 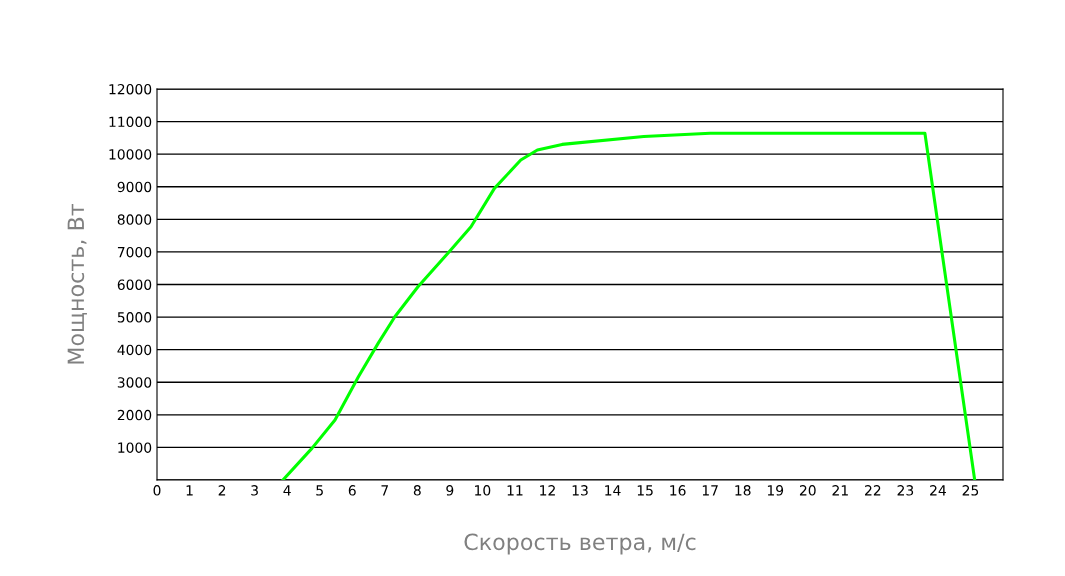 I want to click on x-tick-label: 9, so click(x=450, y=490).